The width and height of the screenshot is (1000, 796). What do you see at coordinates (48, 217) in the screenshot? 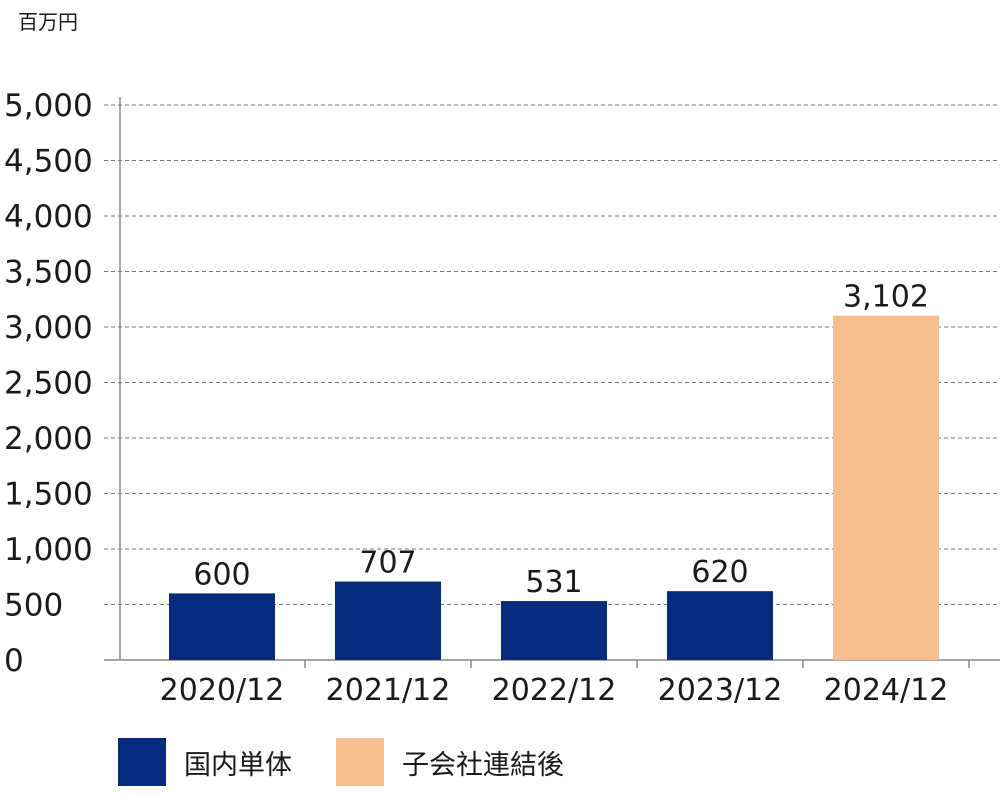
I see `y-tick-label: 4,000` at bounding box center [48, 217].